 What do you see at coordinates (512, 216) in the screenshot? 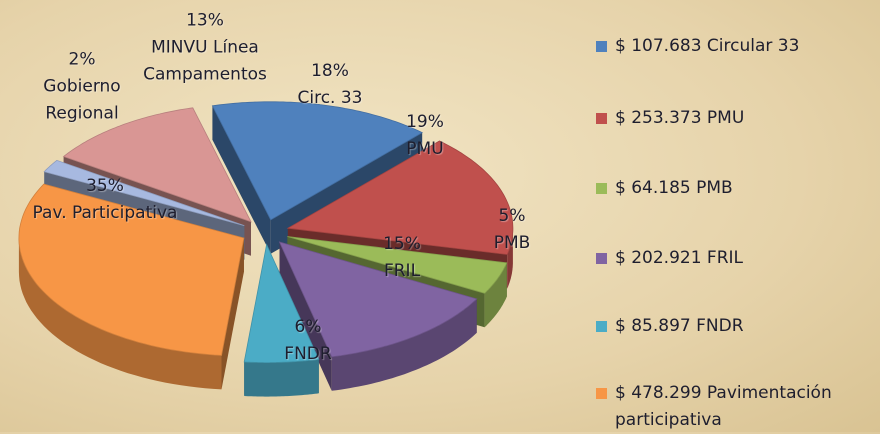
I see `value-label: 5%` at bounding box center [512, 216].